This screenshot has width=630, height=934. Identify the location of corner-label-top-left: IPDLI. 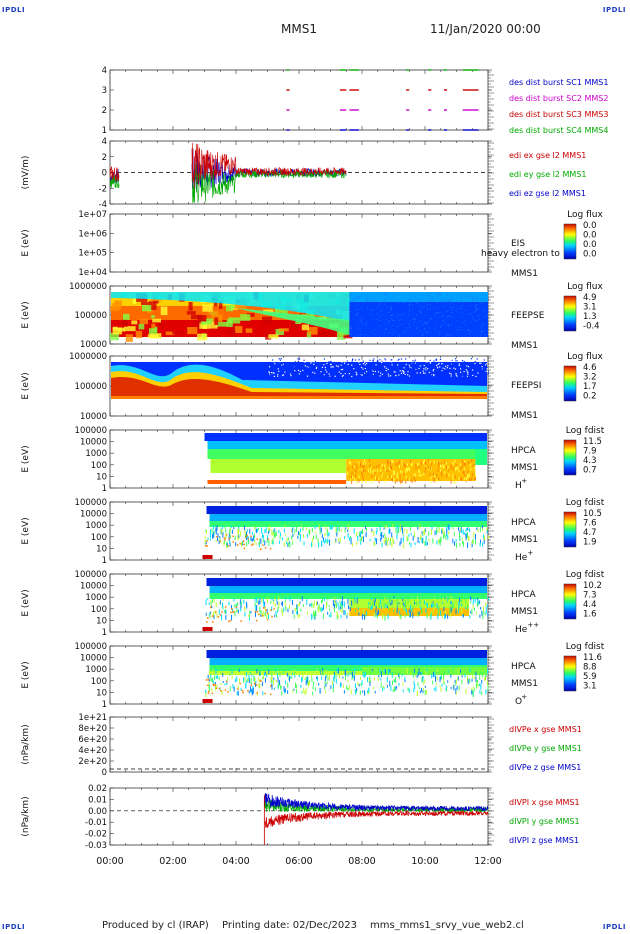
(14, 10).